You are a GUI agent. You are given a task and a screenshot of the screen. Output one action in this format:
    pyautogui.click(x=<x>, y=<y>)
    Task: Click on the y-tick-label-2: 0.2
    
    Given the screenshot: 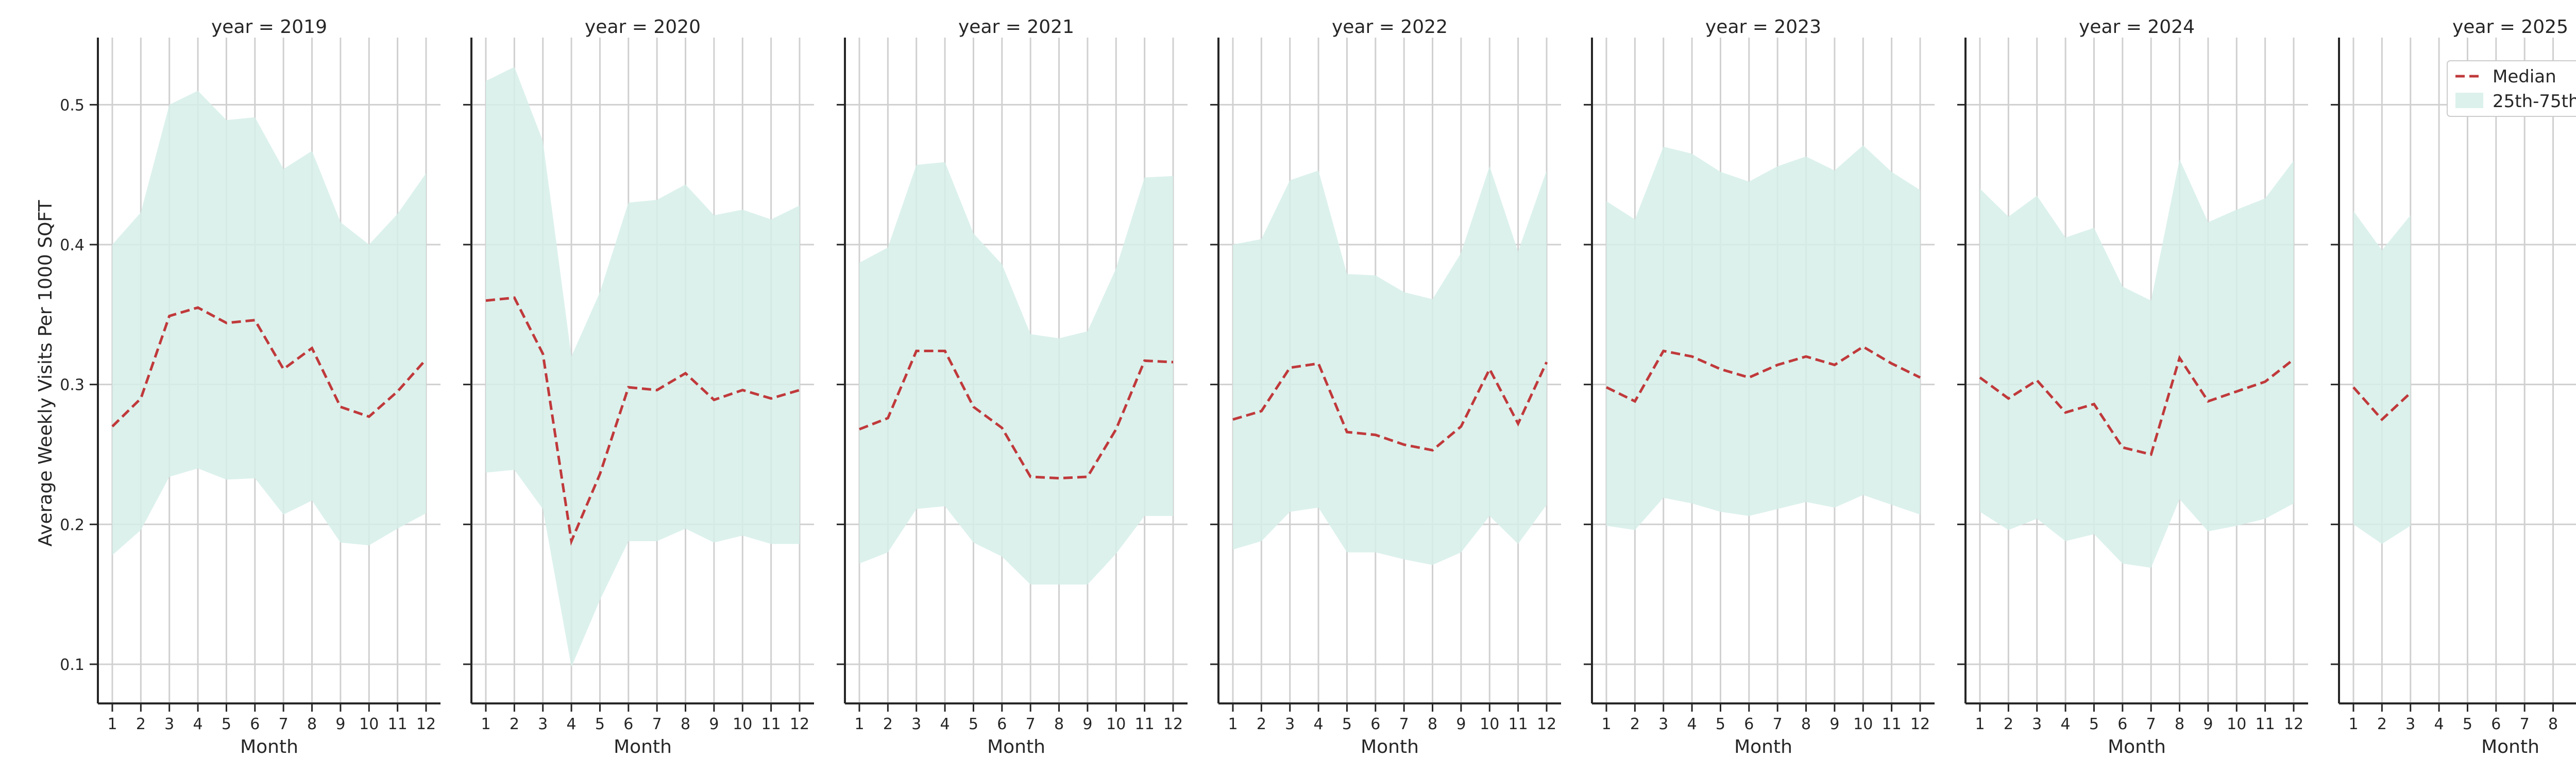 What is the action you would take?
    pyautogui.click(x=72, y=525)
    